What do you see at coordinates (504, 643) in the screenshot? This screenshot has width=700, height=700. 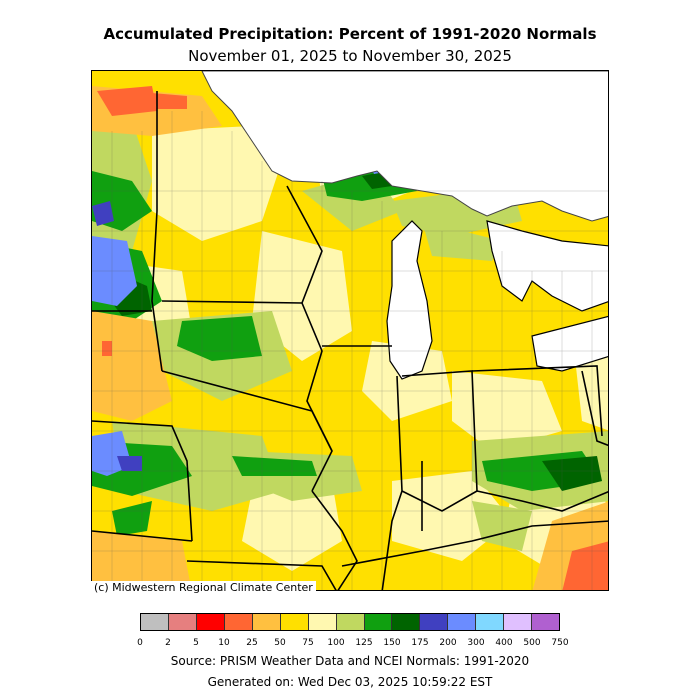 I see `legend-tick-label: 400` at bounding box center [504, 643].